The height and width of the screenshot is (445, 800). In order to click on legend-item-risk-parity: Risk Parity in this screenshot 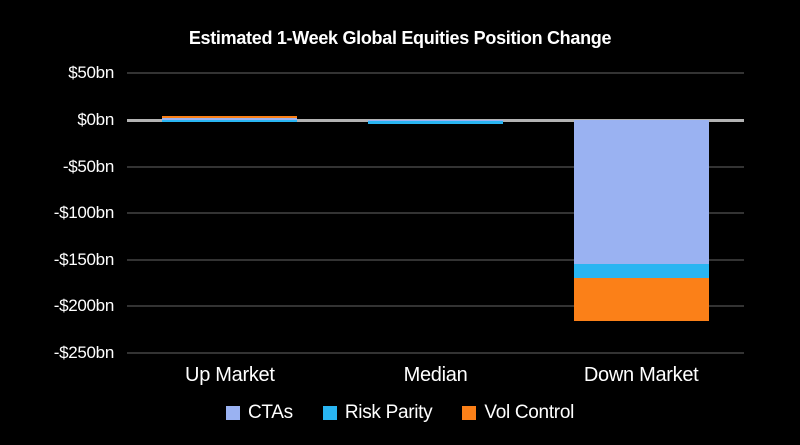, I will do `click(377, 413)`.